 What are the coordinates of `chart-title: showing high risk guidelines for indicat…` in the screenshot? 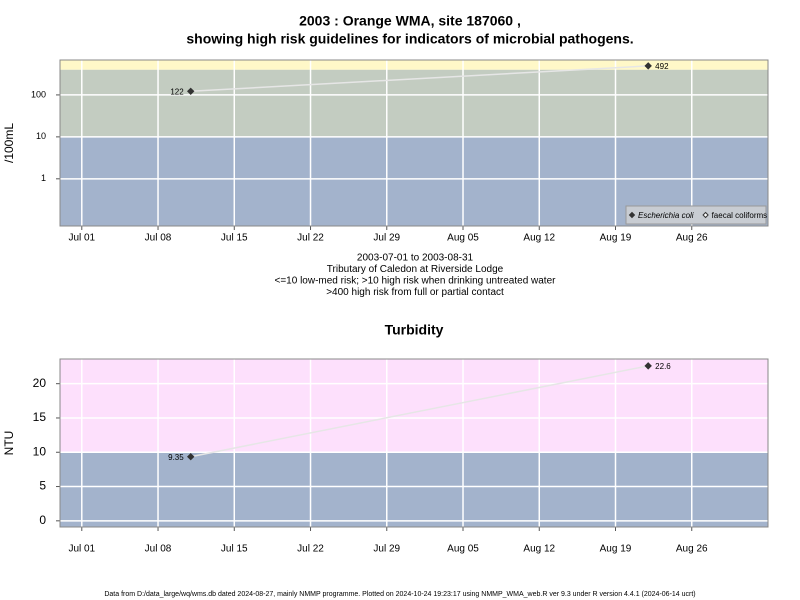 It's located at (409, 39).